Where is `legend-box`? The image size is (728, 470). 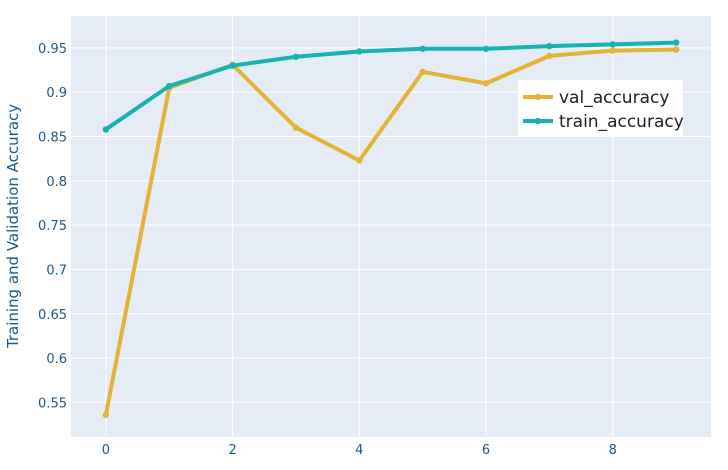
legend-box is located at coordinates (600, 108).